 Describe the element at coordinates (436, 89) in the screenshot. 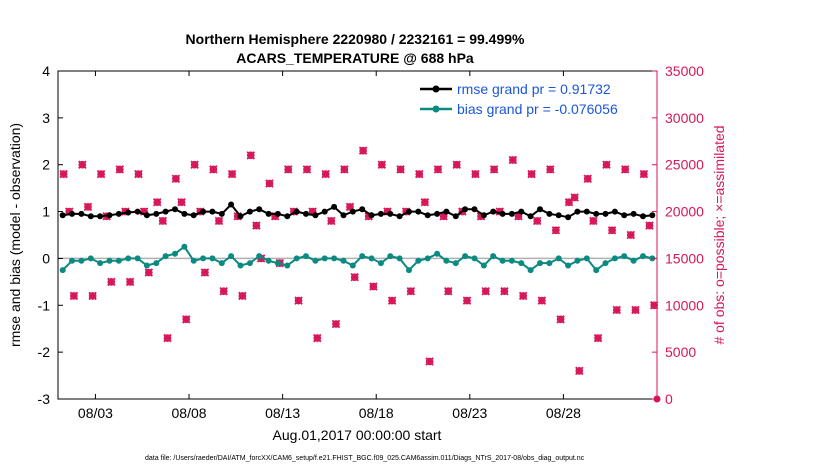

I see `legend-rmse-marker` at that location.